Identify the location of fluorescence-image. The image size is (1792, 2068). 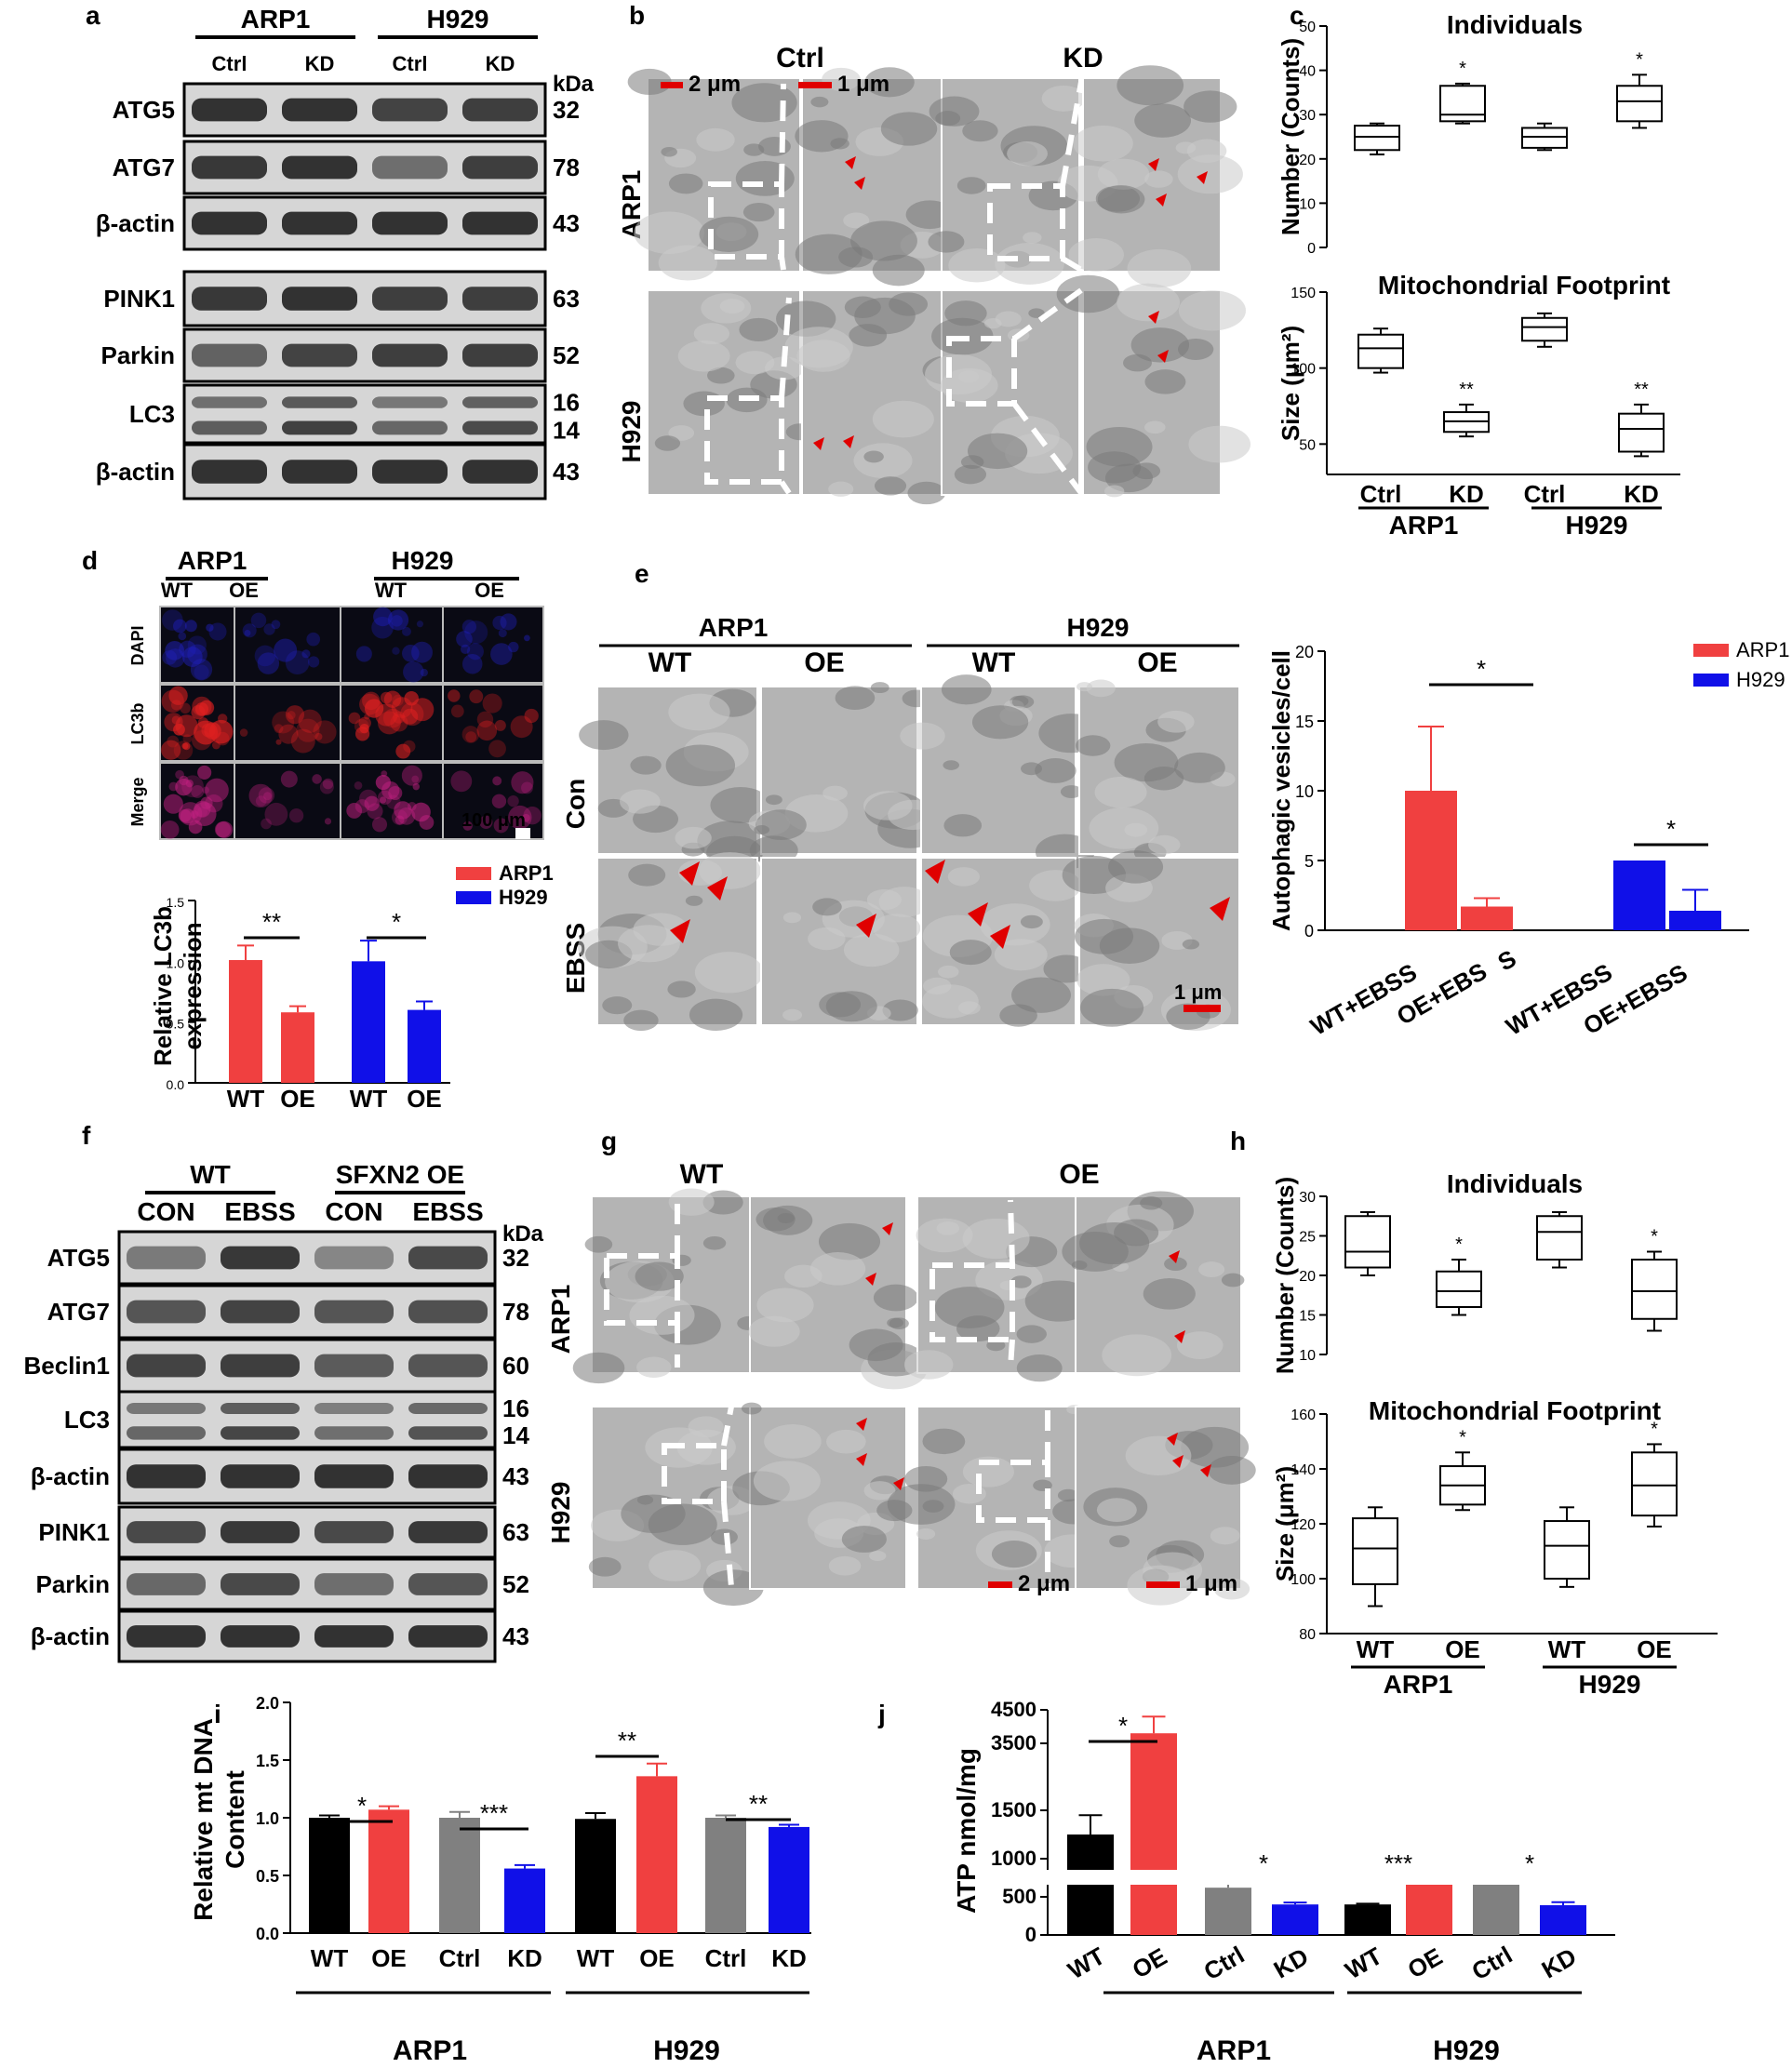
(288, 801).